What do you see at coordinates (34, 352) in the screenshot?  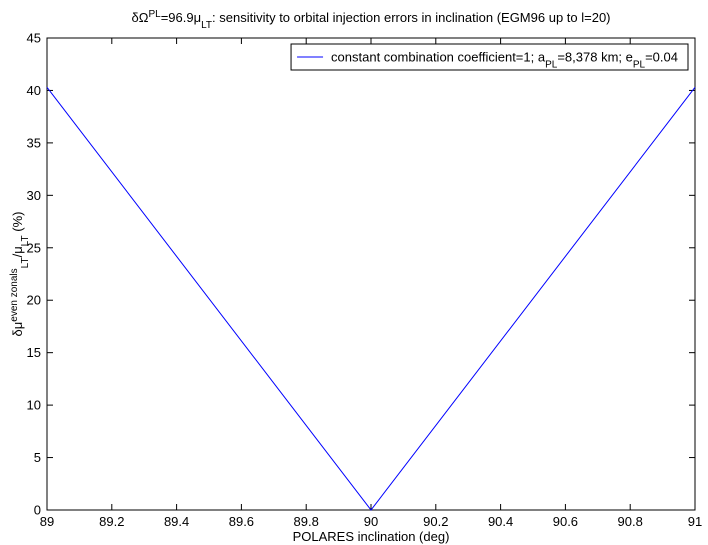 I see `y-tick-label: 15` at bounding box center [34, 352].